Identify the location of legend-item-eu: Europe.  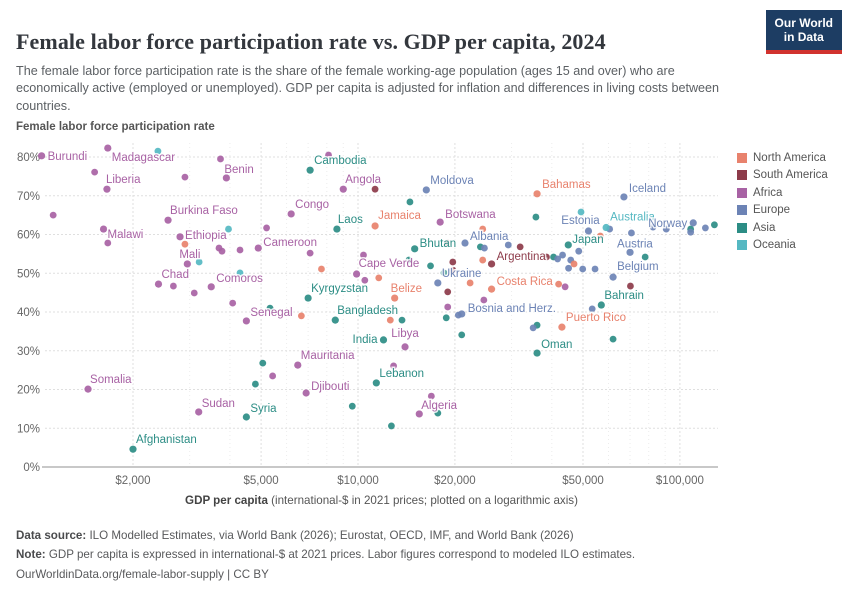
(782, 211).